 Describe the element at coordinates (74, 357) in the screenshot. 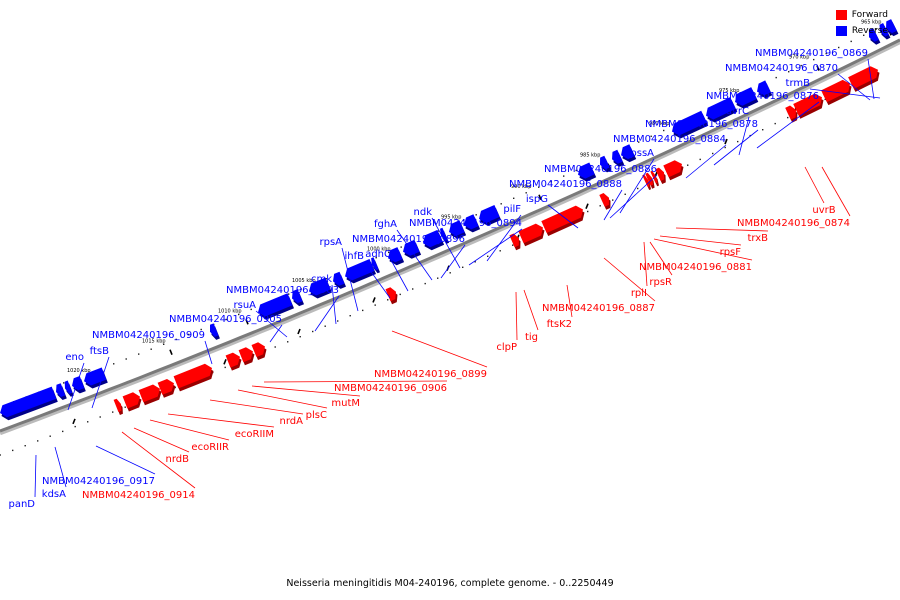

I see `label-eno-reverse: eno` at that location.